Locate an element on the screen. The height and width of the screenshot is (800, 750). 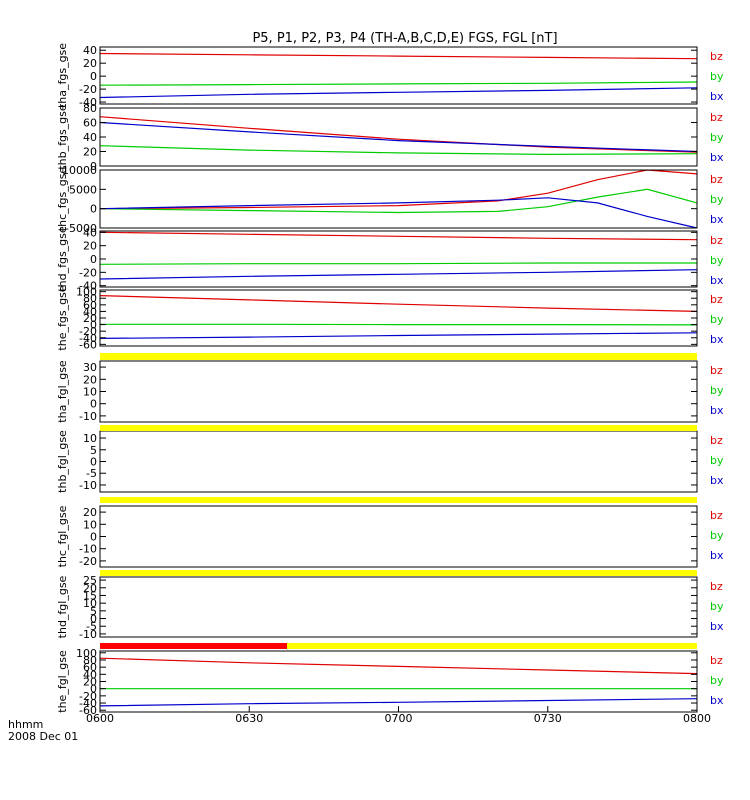
y-tick-label: 5000 is located at coordinates (83, 189).